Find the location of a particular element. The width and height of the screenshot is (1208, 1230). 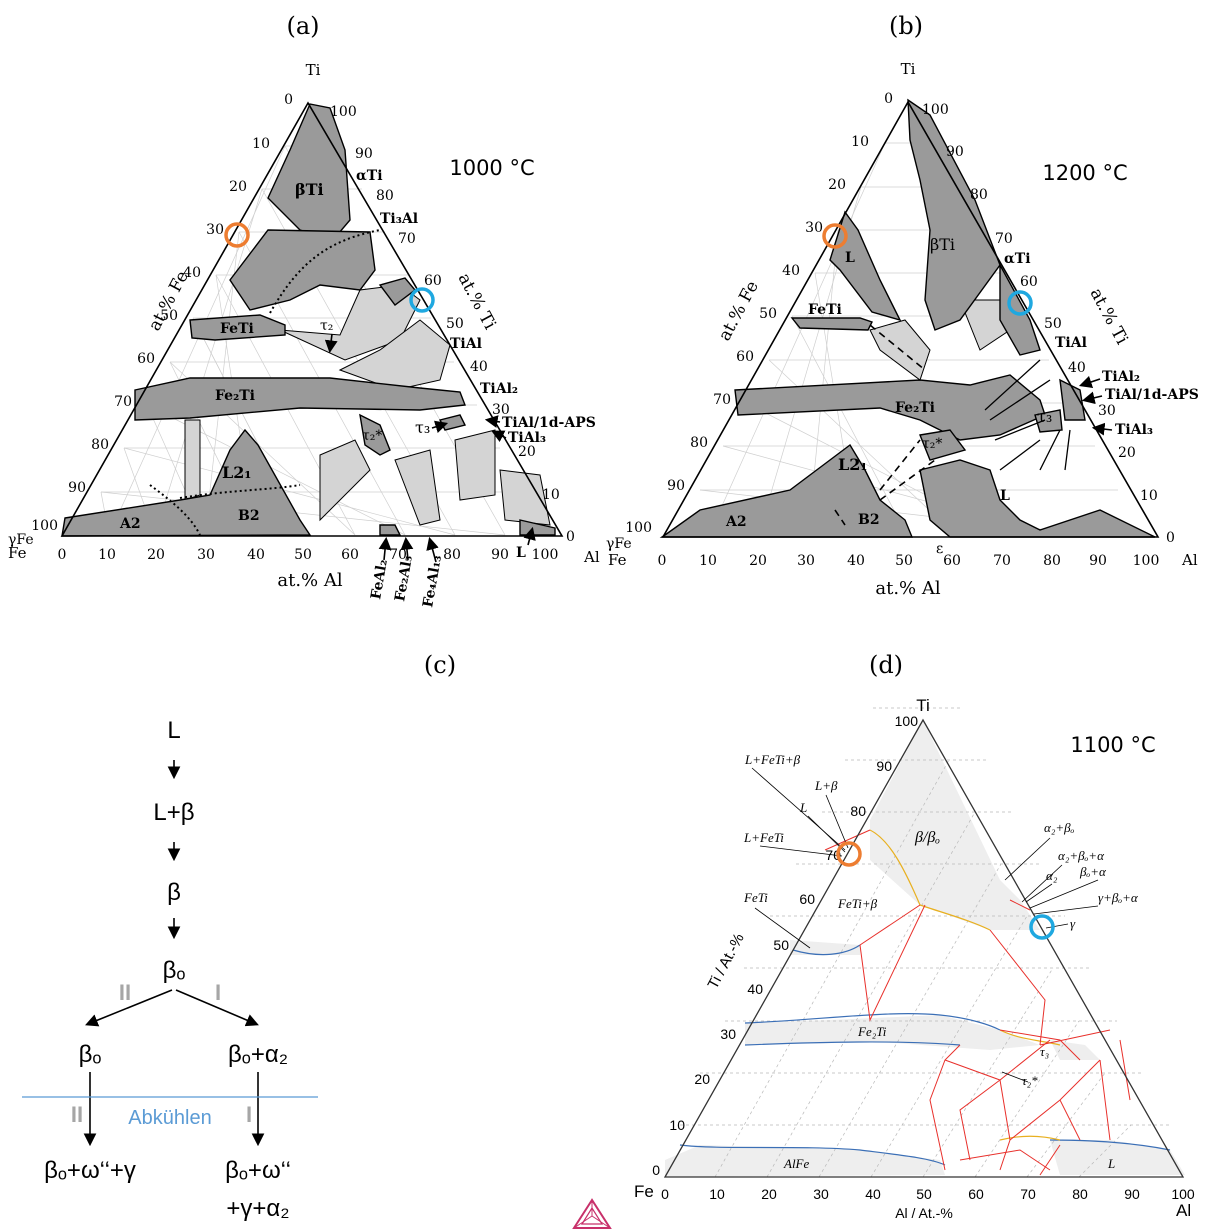

panel-a-right-ticks: 100 90 80 70 60 50 40 30 20 10 0 is located at coordinates (452, 324).